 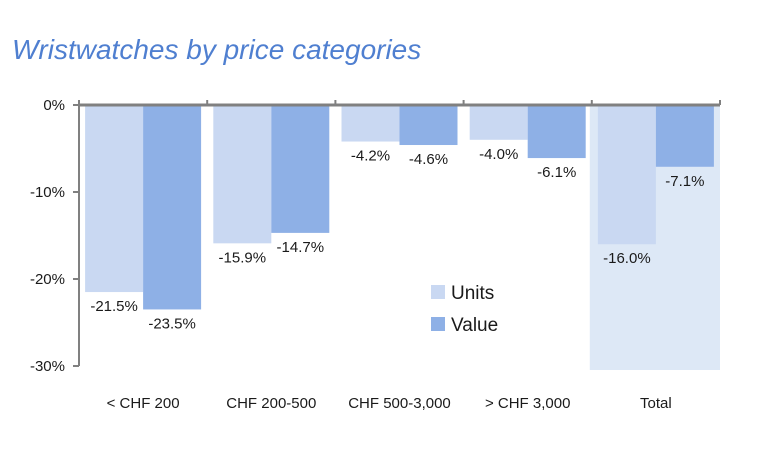 I want to click on legend-label-units: Units, so click(x=472, y=293).